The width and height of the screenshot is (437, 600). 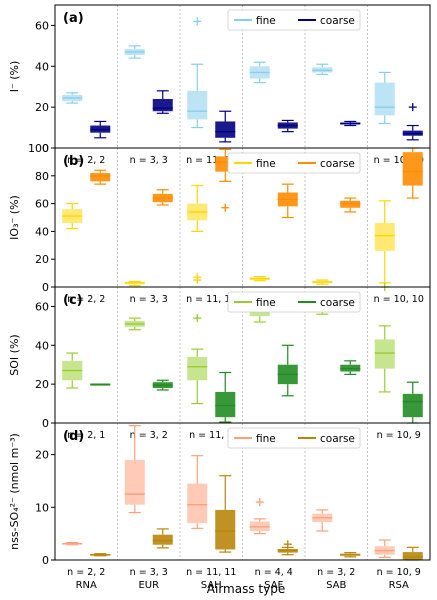 What do you see at coordinates (273, 585) in the screenshot?
I see `x-tick-label: SAF` at bounding box center [273, 585].